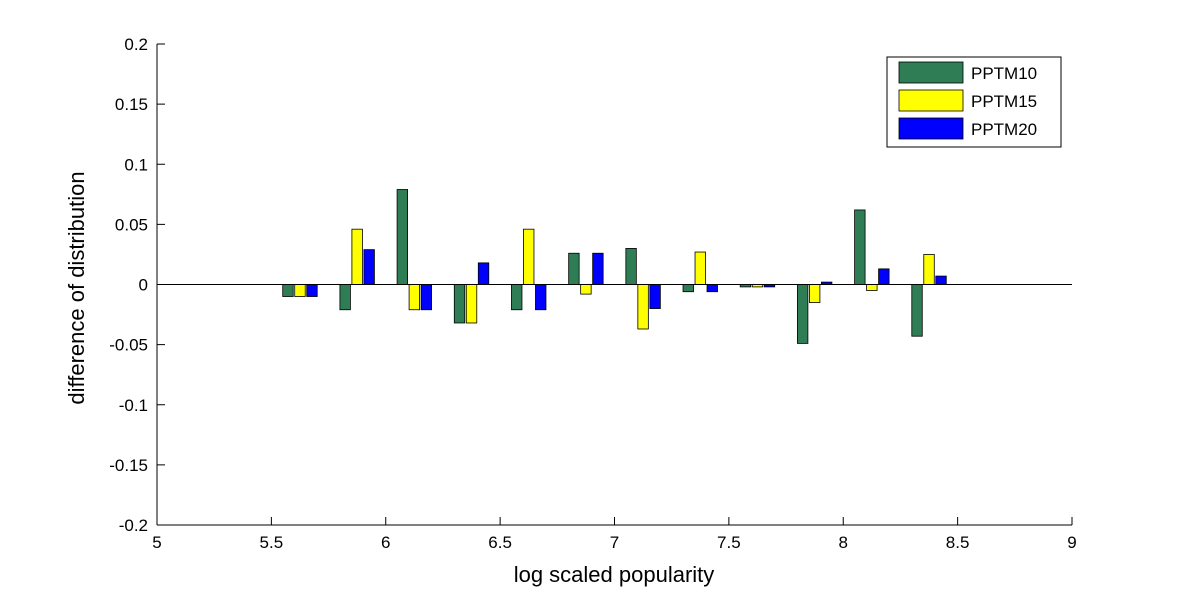 Image resolution: width=1183 pixels, height=591 pixels. I want to click on legend-label-pptm15: PPTM15, so click(1004, 101).